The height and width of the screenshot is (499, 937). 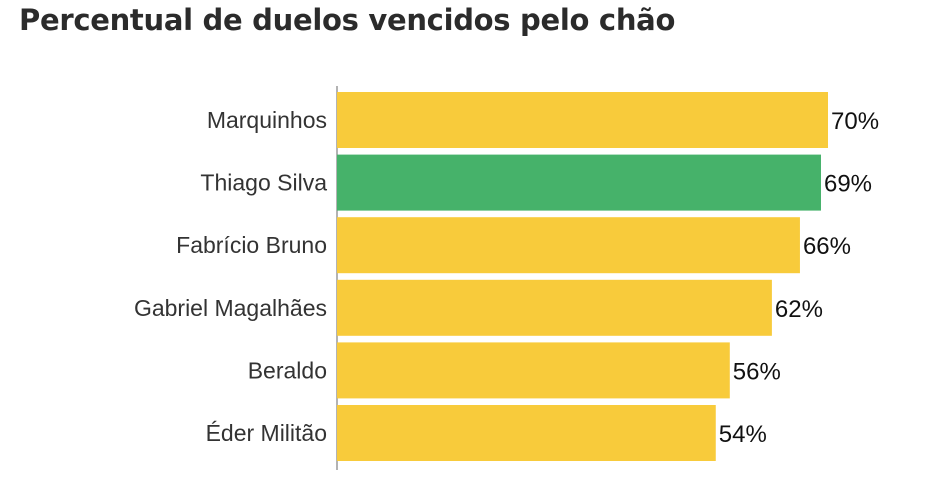 I want to click on value-label-1: 69%, so click(x=848, y=184).